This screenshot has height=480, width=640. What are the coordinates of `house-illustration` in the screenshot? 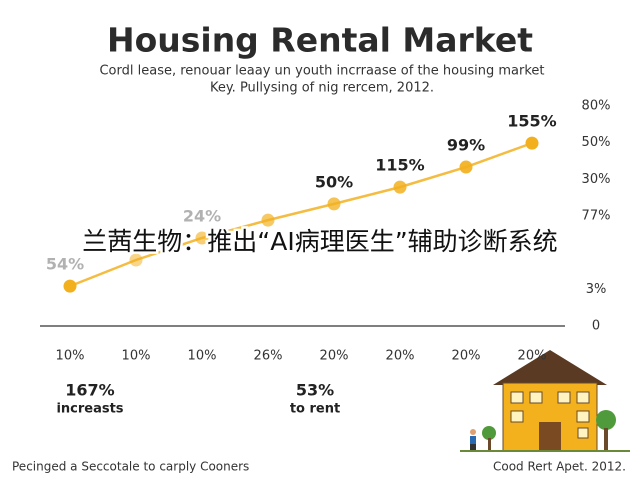 It's located at (545, 401).